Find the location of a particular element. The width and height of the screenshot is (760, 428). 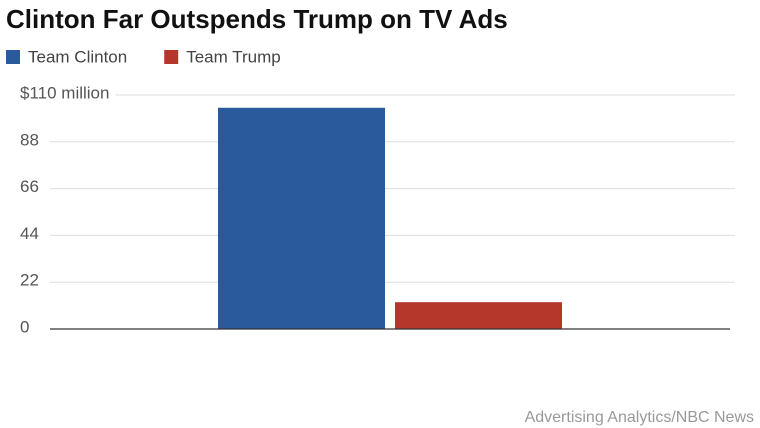

y-tick-label: $110 million is located at coordinates (64, 92).